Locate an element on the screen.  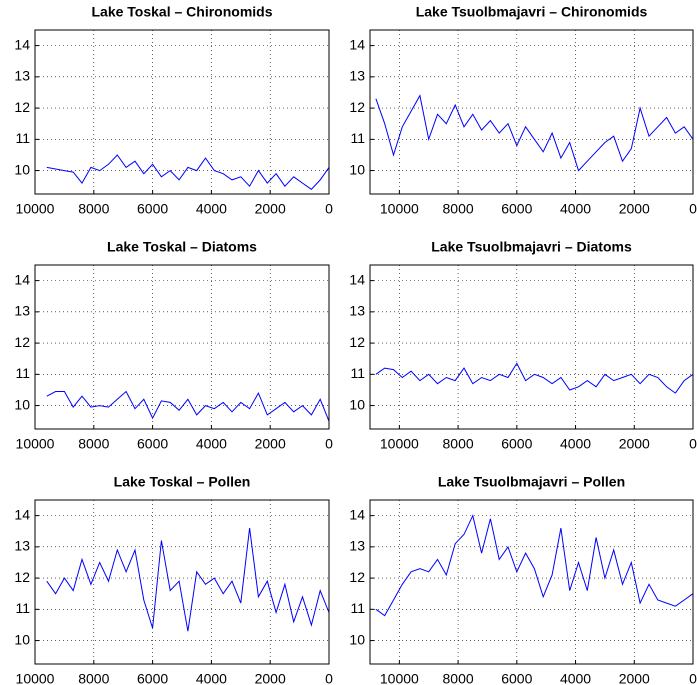
subplot-title: Lake Toskal – Pollen is located at coordinates (182, 482).